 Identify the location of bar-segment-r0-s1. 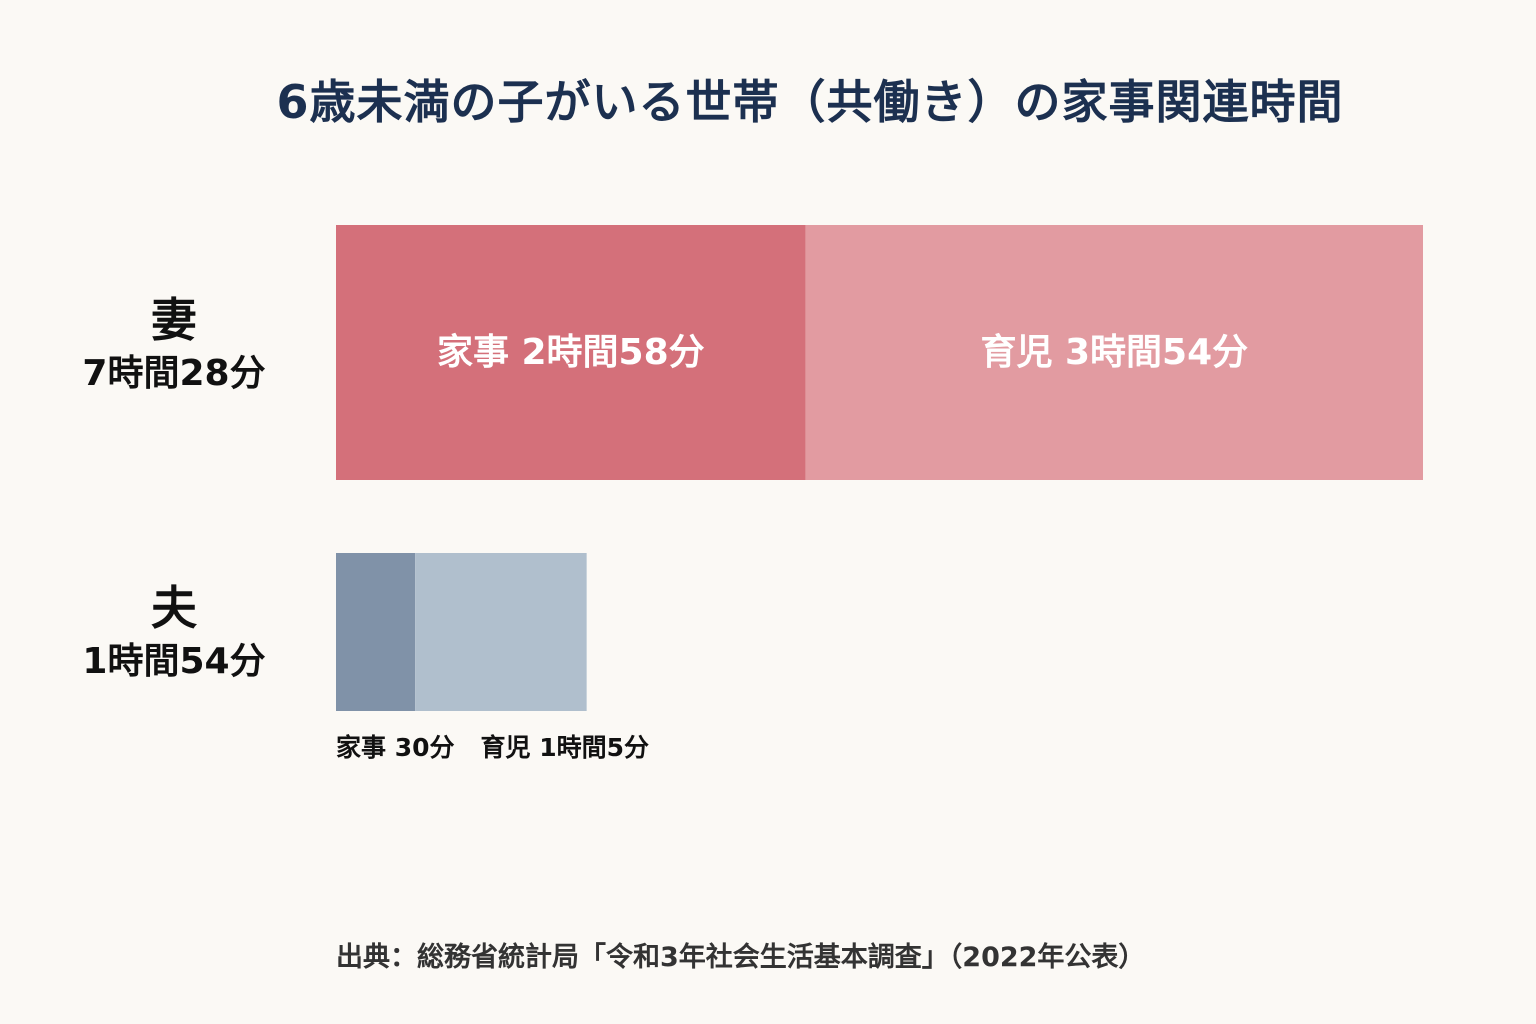
(1114, 352).